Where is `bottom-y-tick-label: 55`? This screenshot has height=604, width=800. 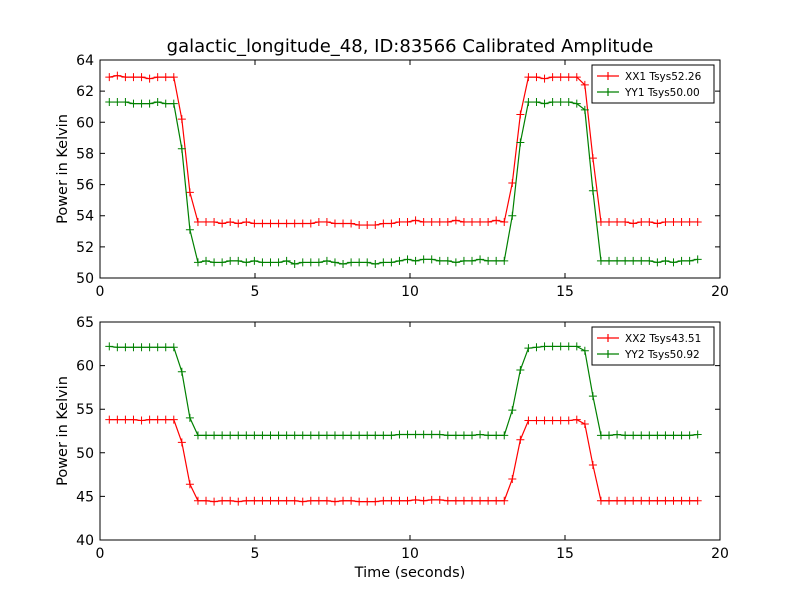 bottom-y-tick-label: 55 is located at coordinates (85, 410).